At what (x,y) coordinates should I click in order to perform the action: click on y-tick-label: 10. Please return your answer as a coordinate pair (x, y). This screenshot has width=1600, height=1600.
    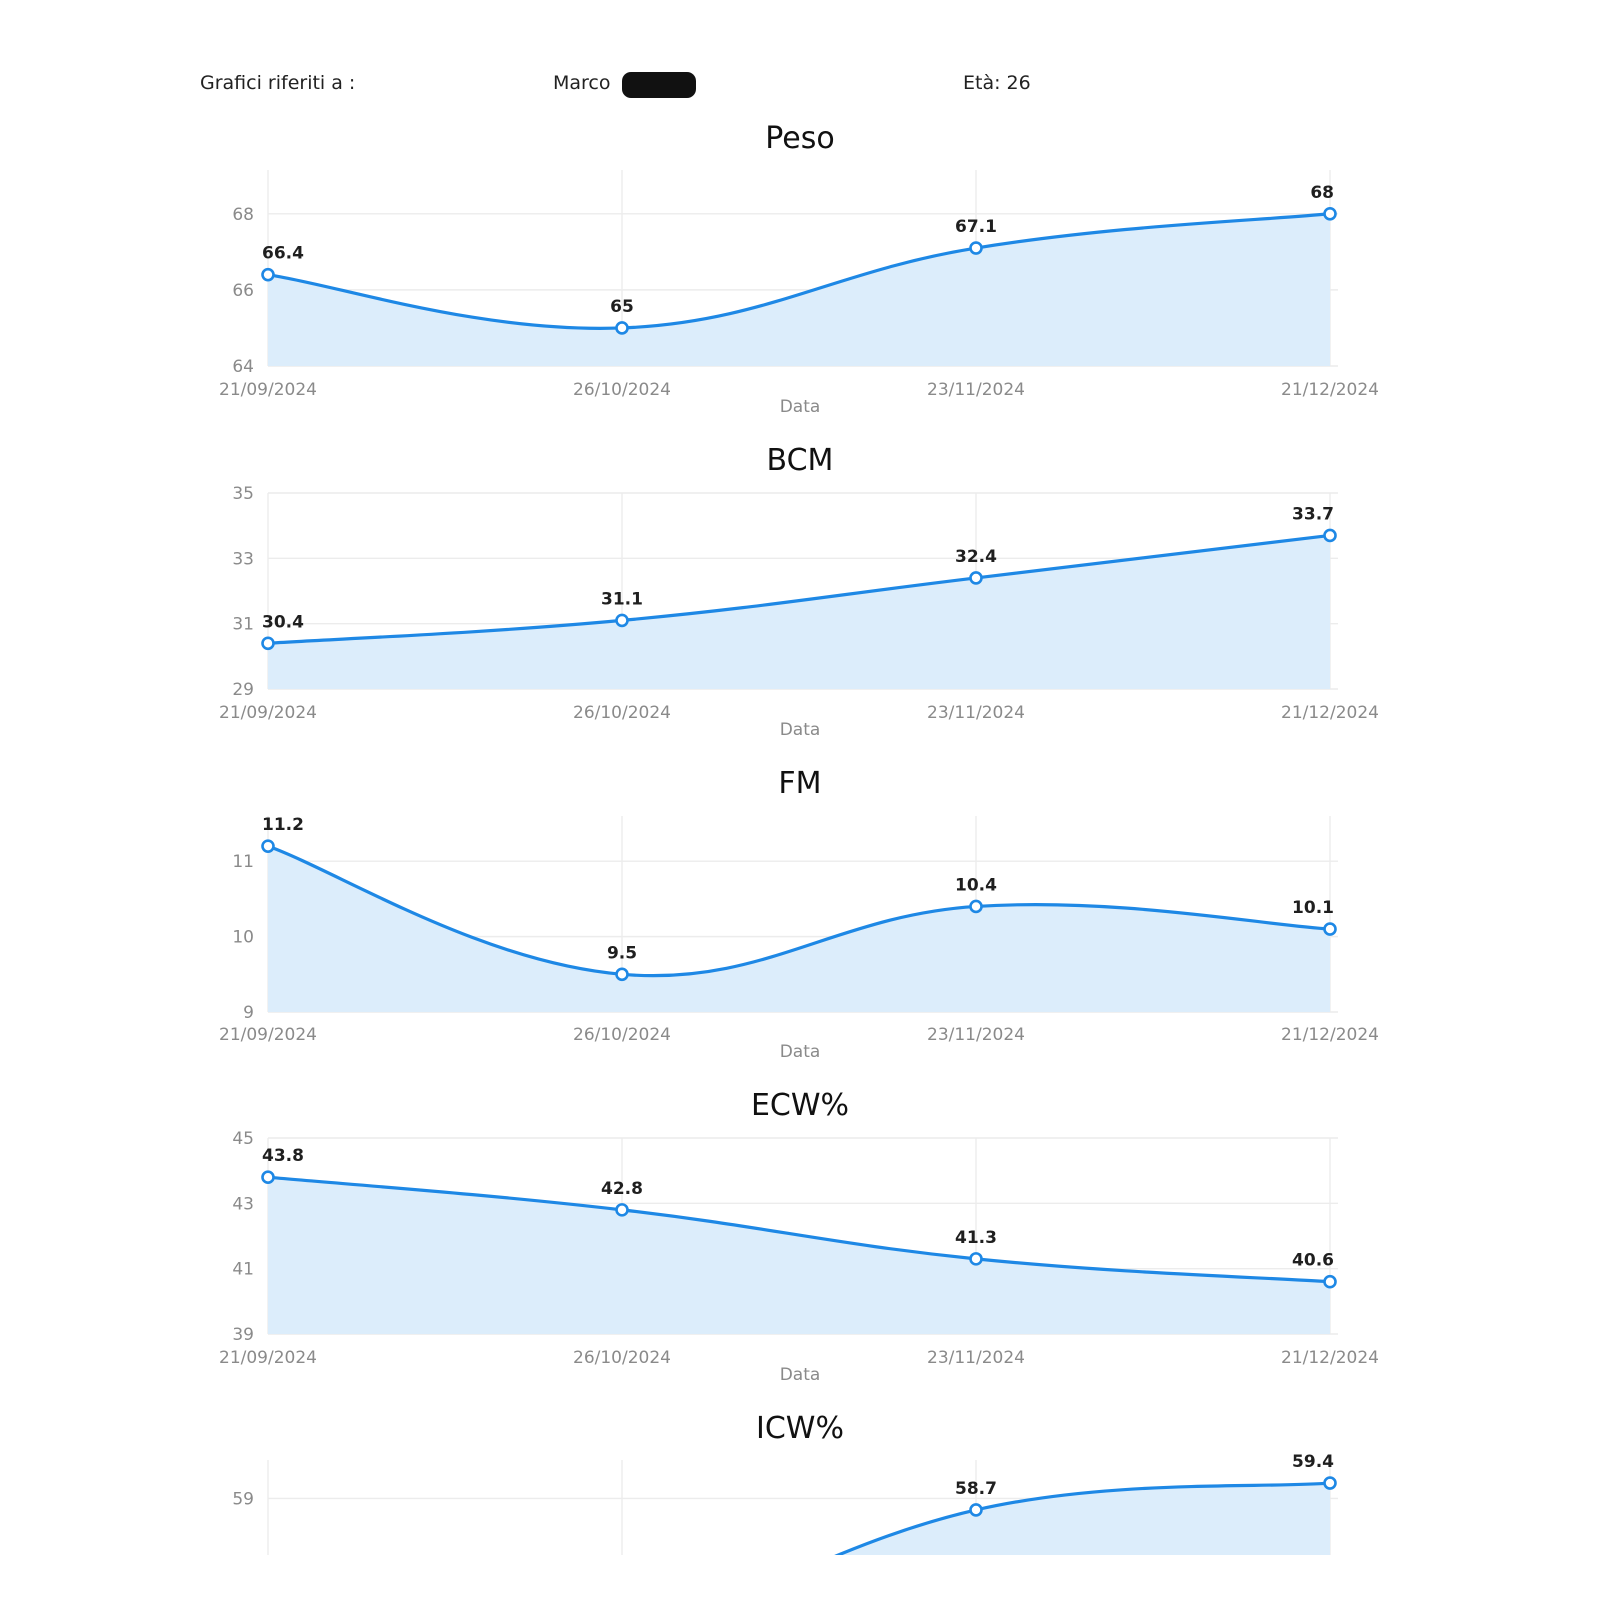
    Looking at the image, I should click on (243, 938).